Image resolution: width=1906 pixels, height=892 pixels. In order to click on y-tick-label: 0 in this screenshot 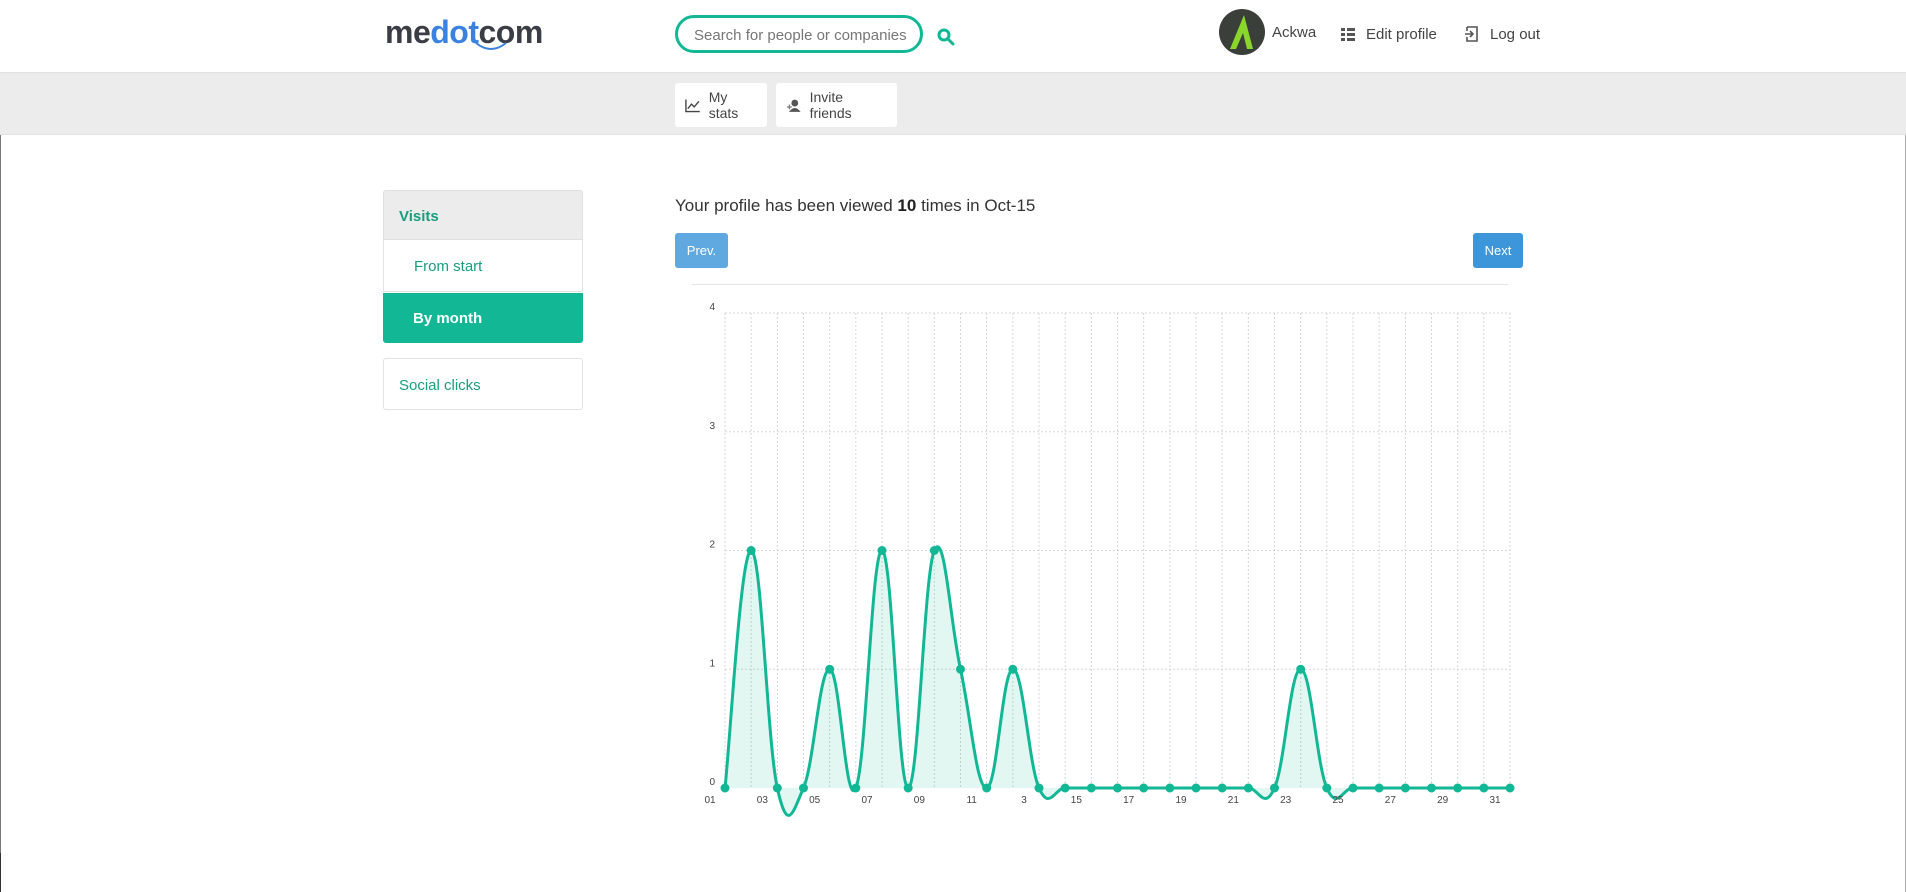, I will do `click(712, 782)`.